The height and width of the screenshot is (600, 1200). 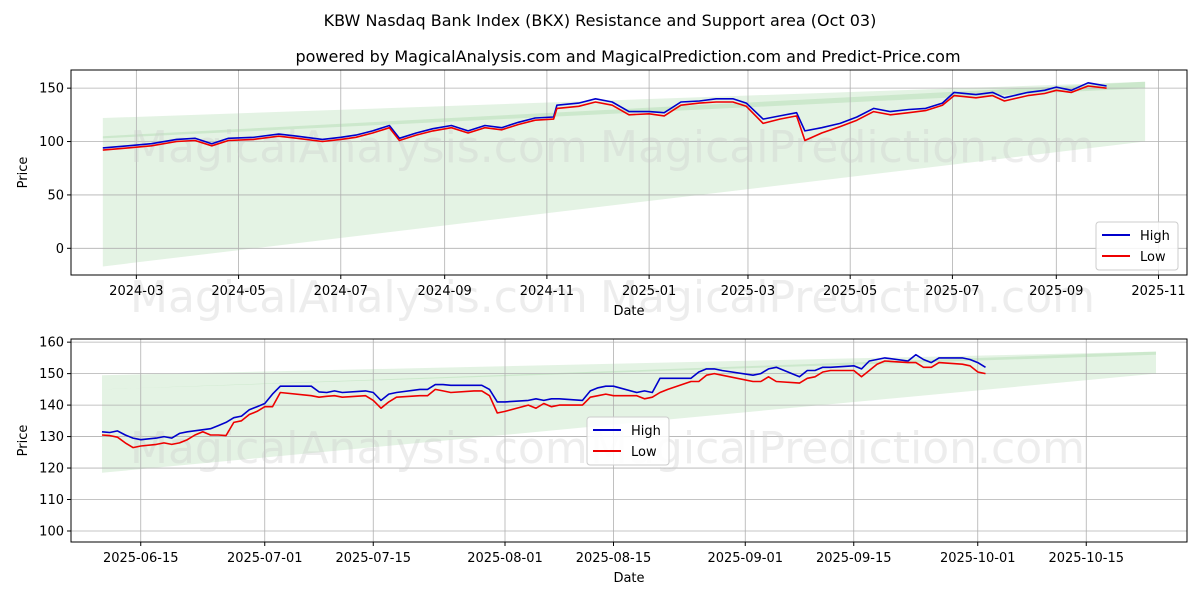 What do you see at coordinates (51, 343) in the screenshot?
I see `y-tick-label: 160` at bounding box center [51, 343].